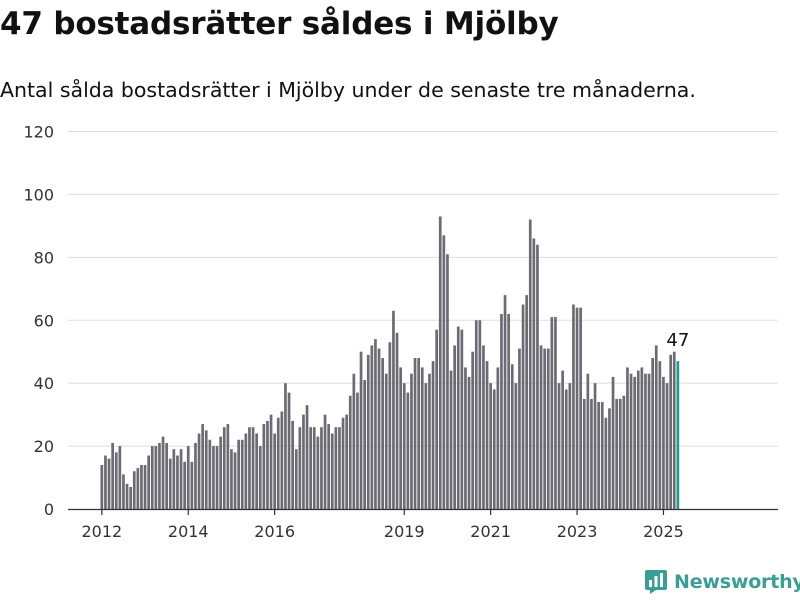  What do you see at coordinates (677, 340) in the screenshot?
I see `annotations: 47` at bounding box center [677, 340].